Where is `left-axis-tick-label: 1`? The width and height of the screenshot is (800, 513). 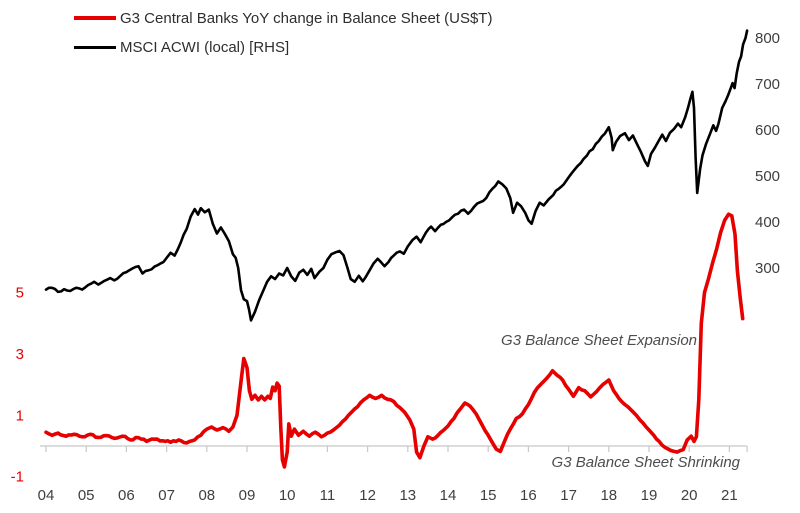 left-axis-tick-label: 1 is located at coordinates (20, 415).